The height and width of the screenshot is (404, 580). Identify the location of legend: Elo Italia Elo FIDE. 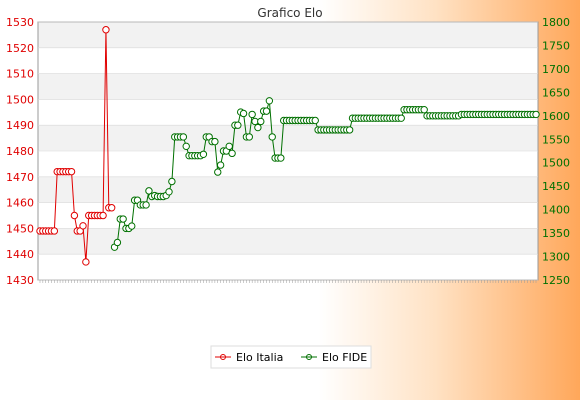
(291, 357).